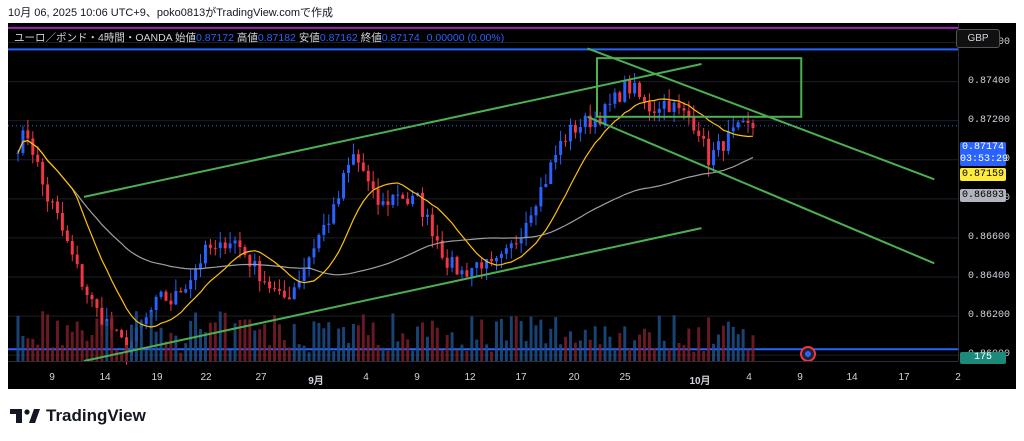  Describe the element at coordinates (371, 38) in the screenshot. I see `close-label: 終値` at that location.